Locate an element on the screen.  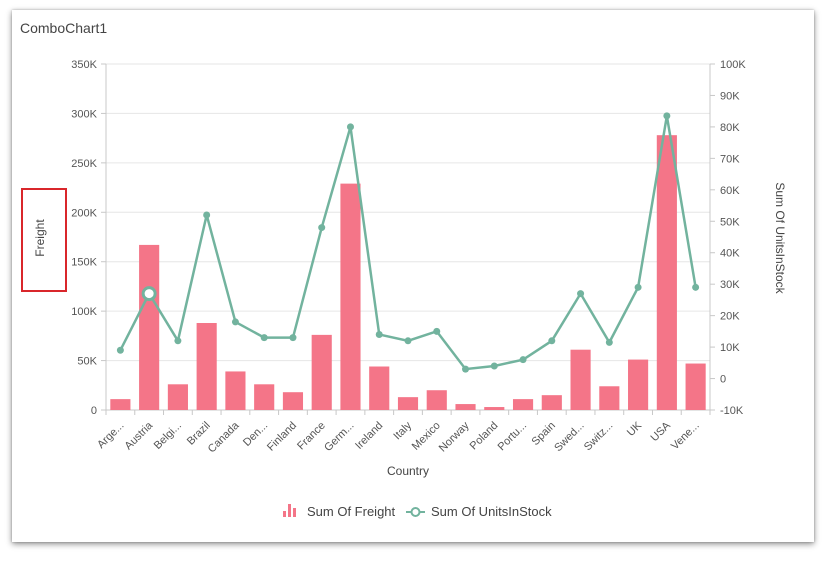
left-tick-label: 100K is located at coordinates (84, 312).